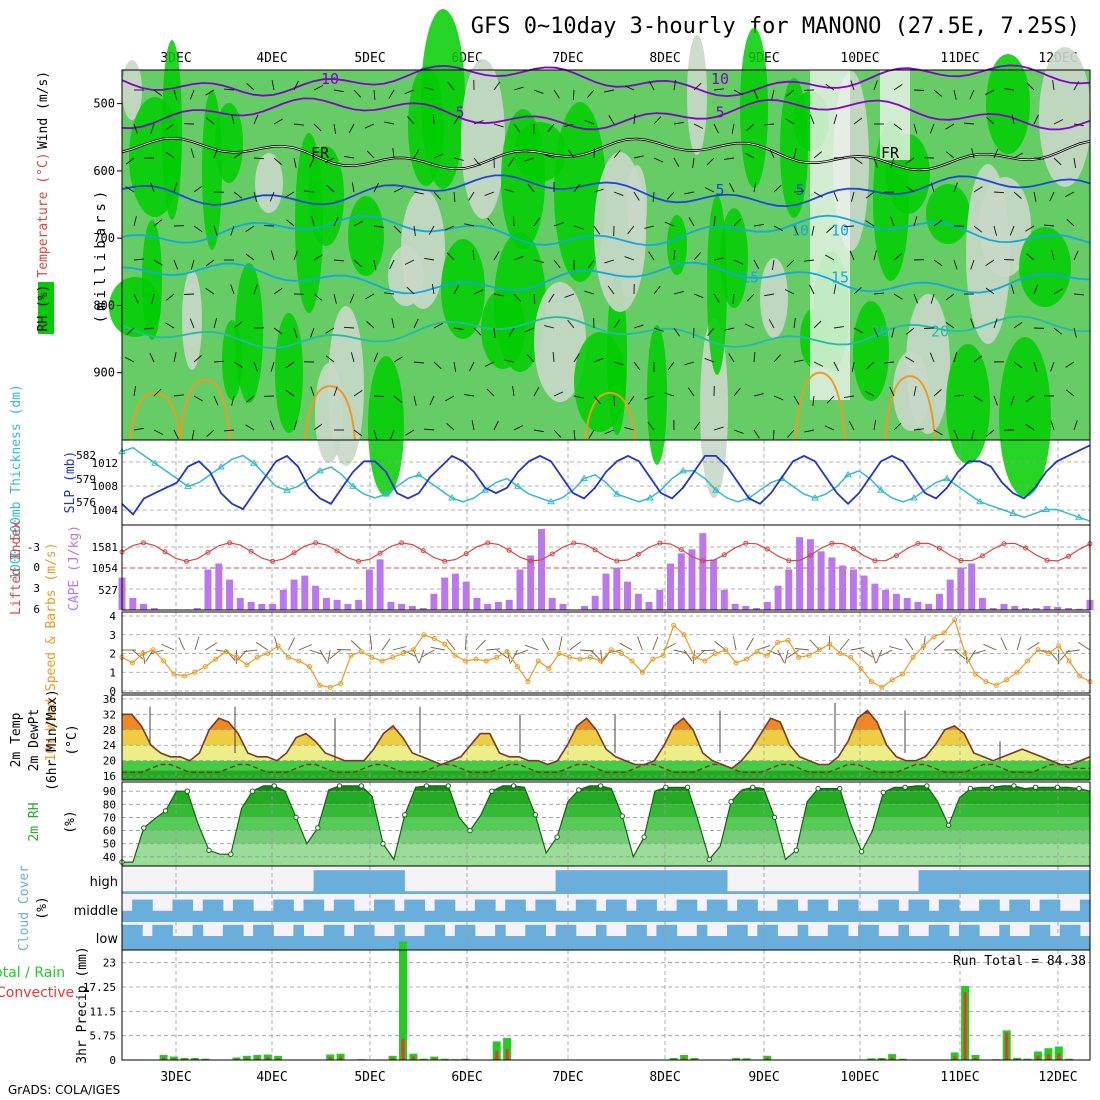 This screenshot has height=1100, width=1100. Describe the element at coordinates (43, 214) in the screenshot. I see `y-axis-label-temperature: Temperature (°C)` at that location.